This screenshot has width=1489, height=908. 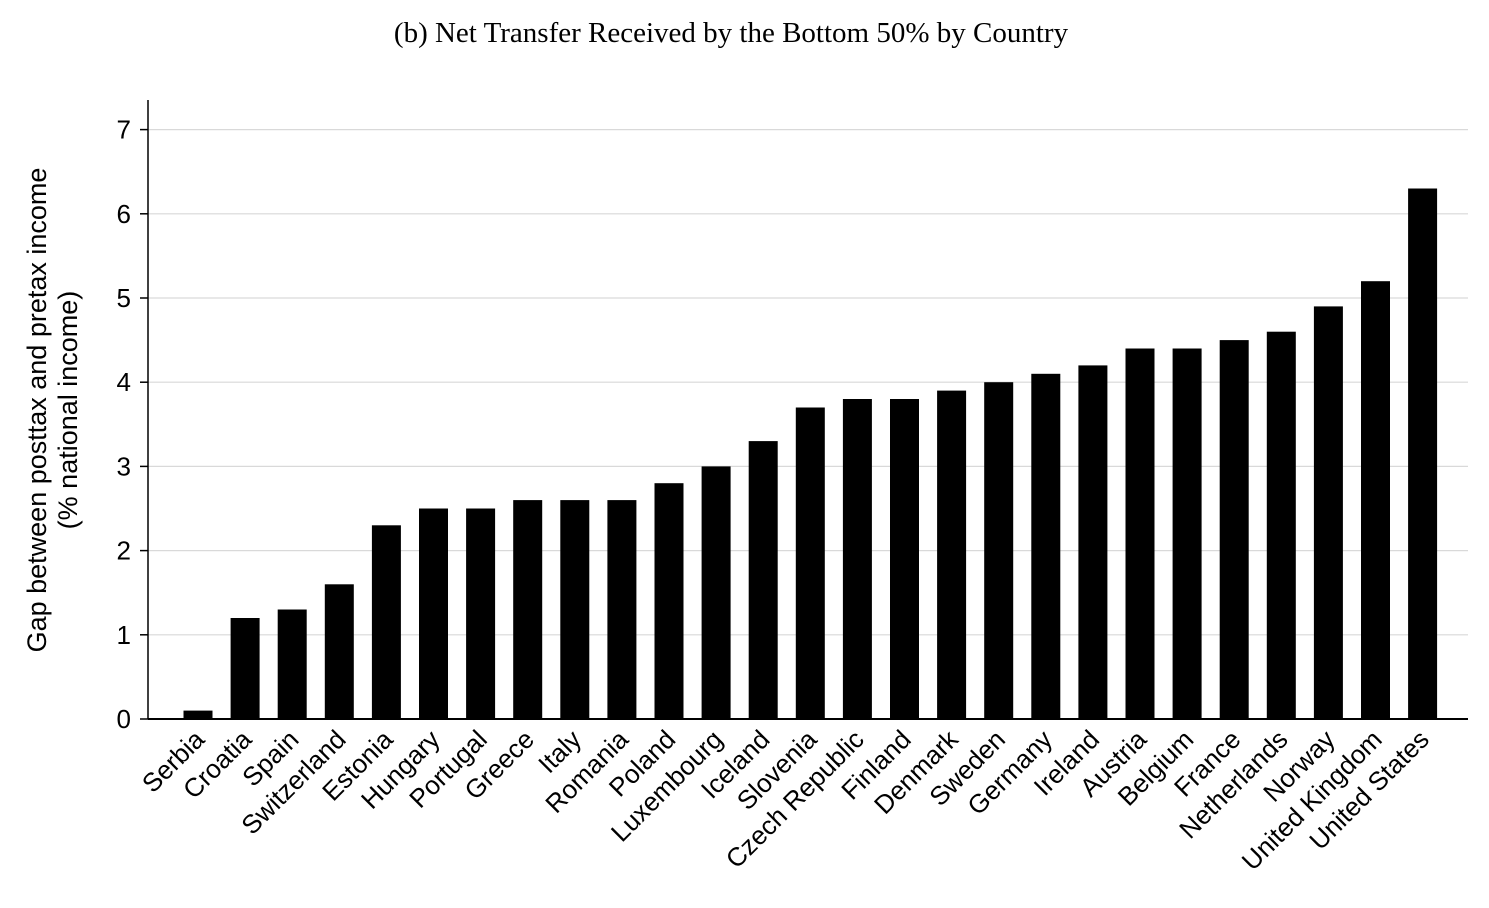 What do you see at coordinates (1375, 500) in the screenshot?
I see `bar-united-kingdom` at bounding box center [1375, 500].